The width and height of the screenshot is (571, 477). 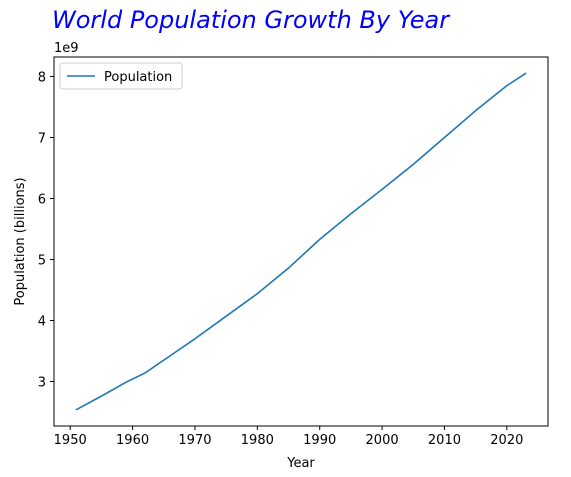 What do you see at coordinates (288, 437) in the screenshot?
I see `x-axis: 1950 1960 1970 1980 1990 2000 2010 2020` at bounding box center [288, 437].